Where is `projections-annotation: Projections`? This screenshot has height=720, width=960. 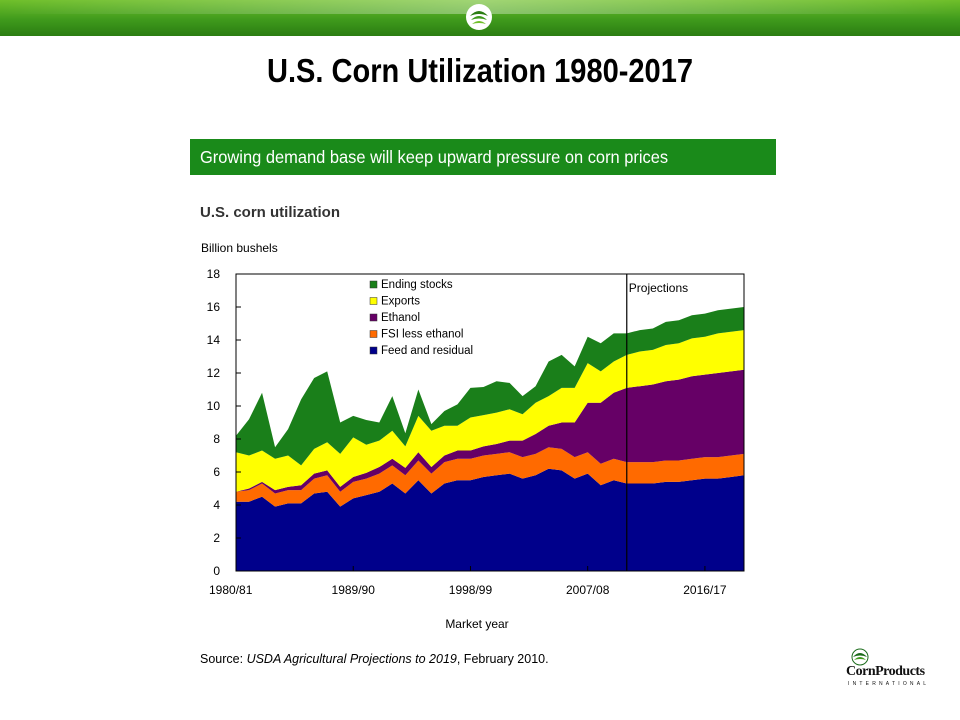 projections-annotation: Projections is located at coordinates (658, 288).